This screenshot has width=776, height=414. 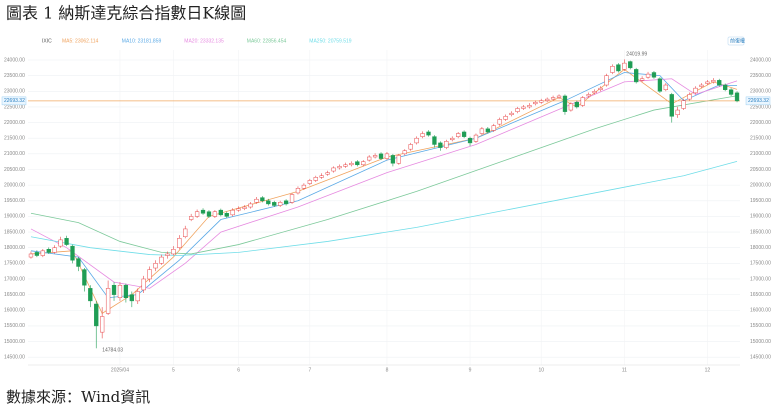 I want to click on y-tick-label-right: 16500.00, so click(x=760, y=295).